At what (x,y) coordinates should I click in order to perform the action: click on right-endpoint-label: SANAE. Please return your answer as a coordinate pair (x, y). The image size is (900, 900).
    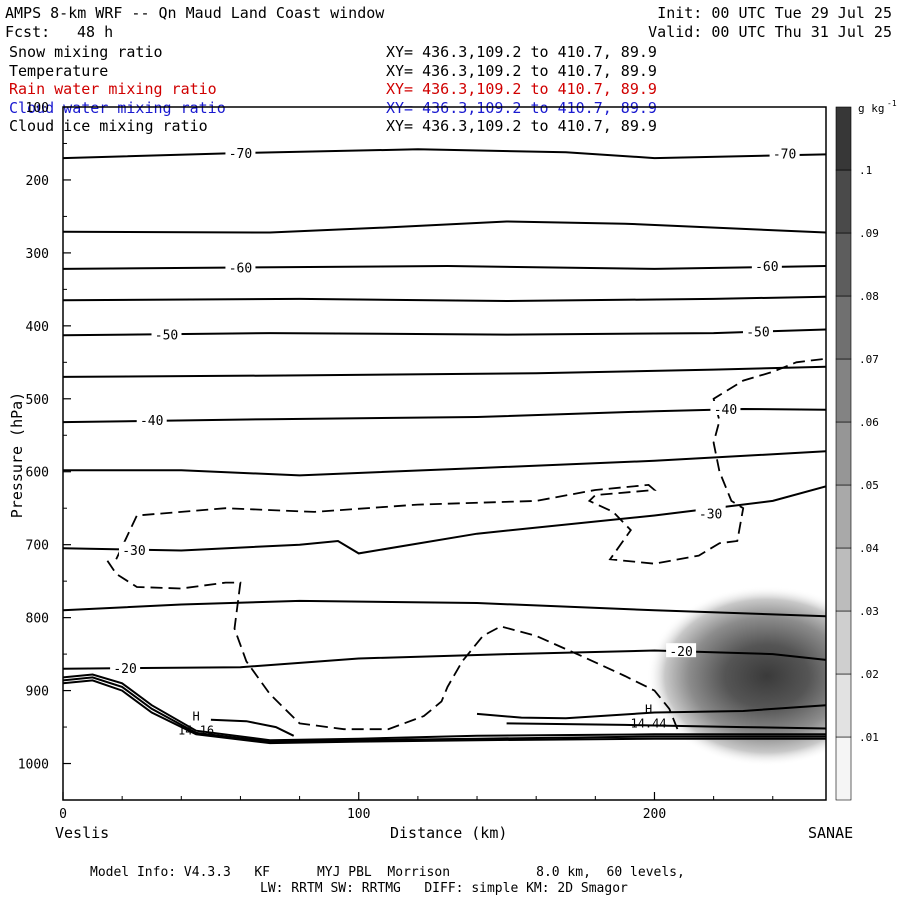
    Looking at the image, I should click on (831, 833).